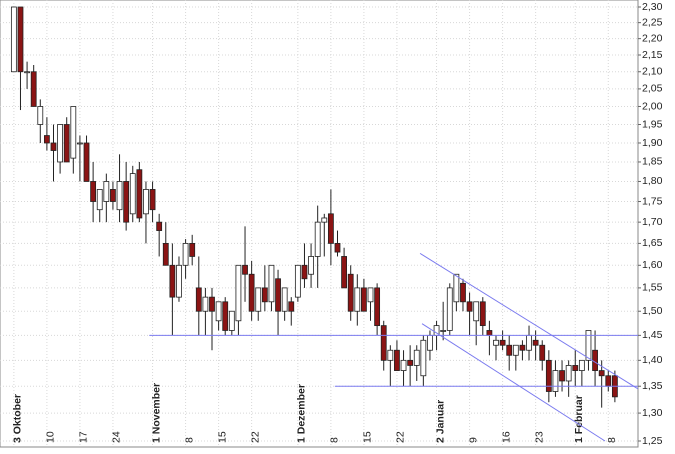 The width and height of the screenshot is (675, 454). I want to click on y-tick-label: 1,70, so click(652, 222).